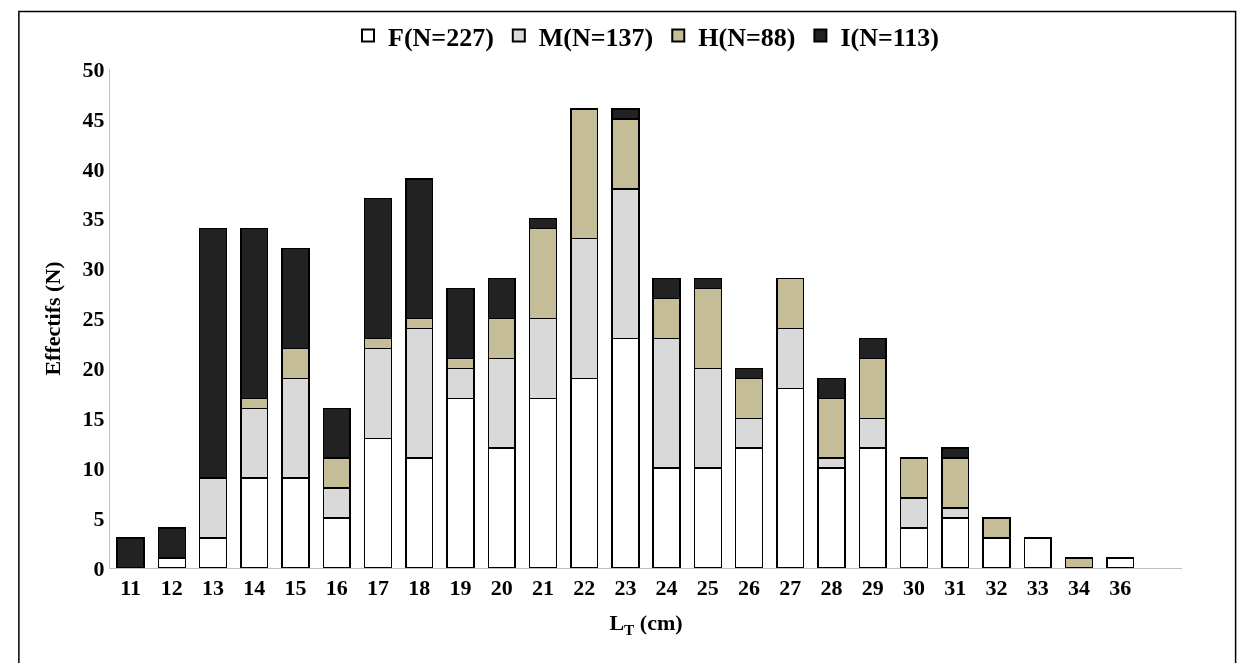 This screenshot has width=1252, height=663. Describe the element at coordinates (460, 588) in the screenshot. I see `x-tick-label: 19` at that location.